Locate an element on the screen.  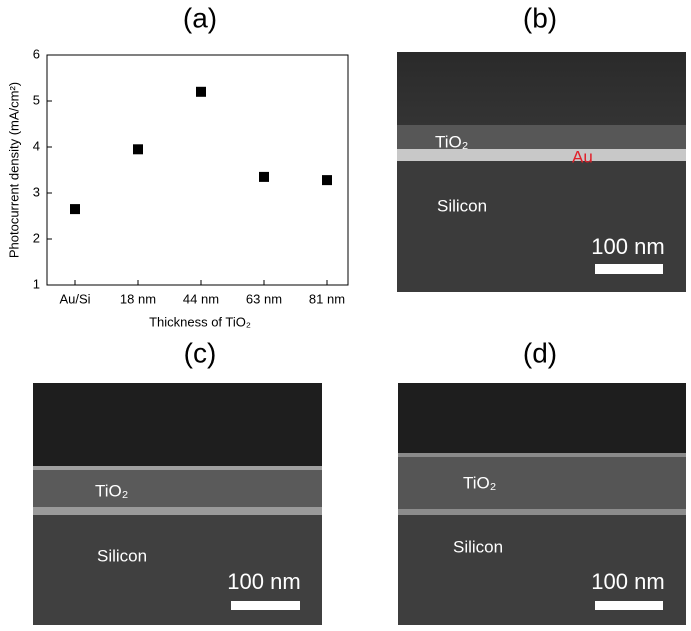
y-tick-label: 2 is located at coordinates (36, 237).